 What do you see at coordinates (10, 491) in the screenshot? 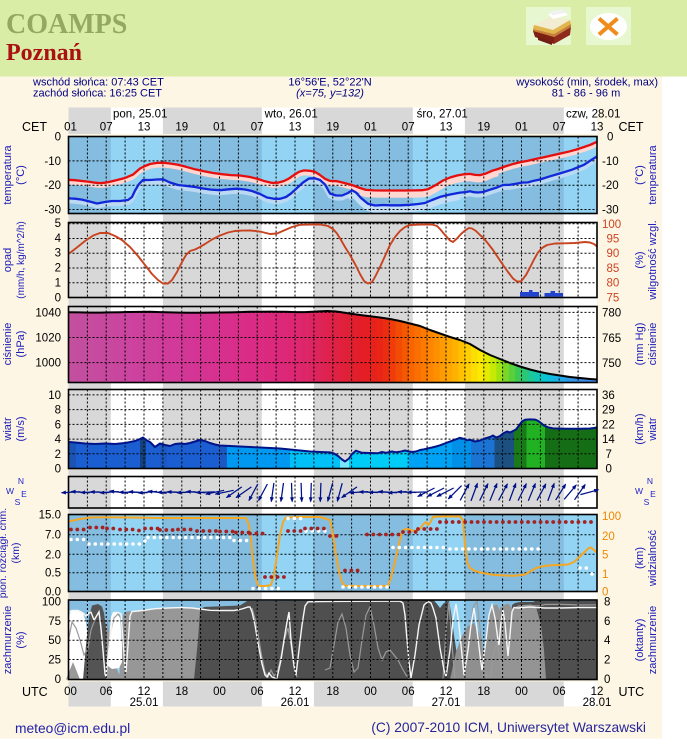
I see `svg-text: W` at bounding box center [10, 491].